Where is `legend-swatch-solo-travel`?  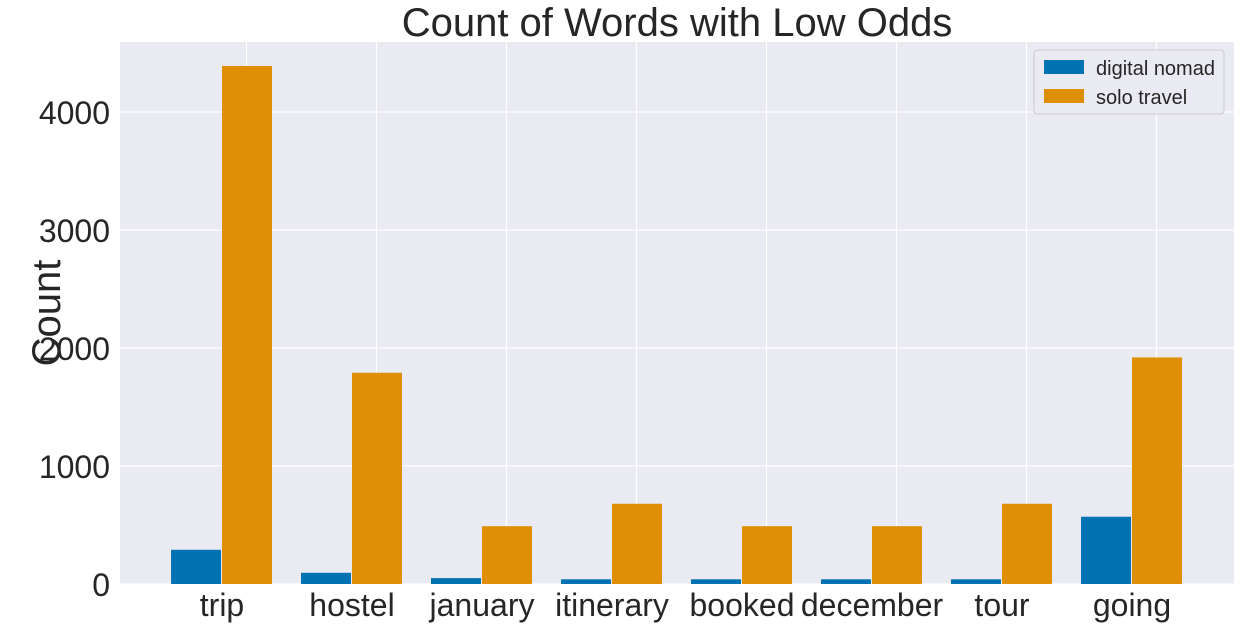 legend-swatch-solo-travel is located at coordinates (1064, 96).